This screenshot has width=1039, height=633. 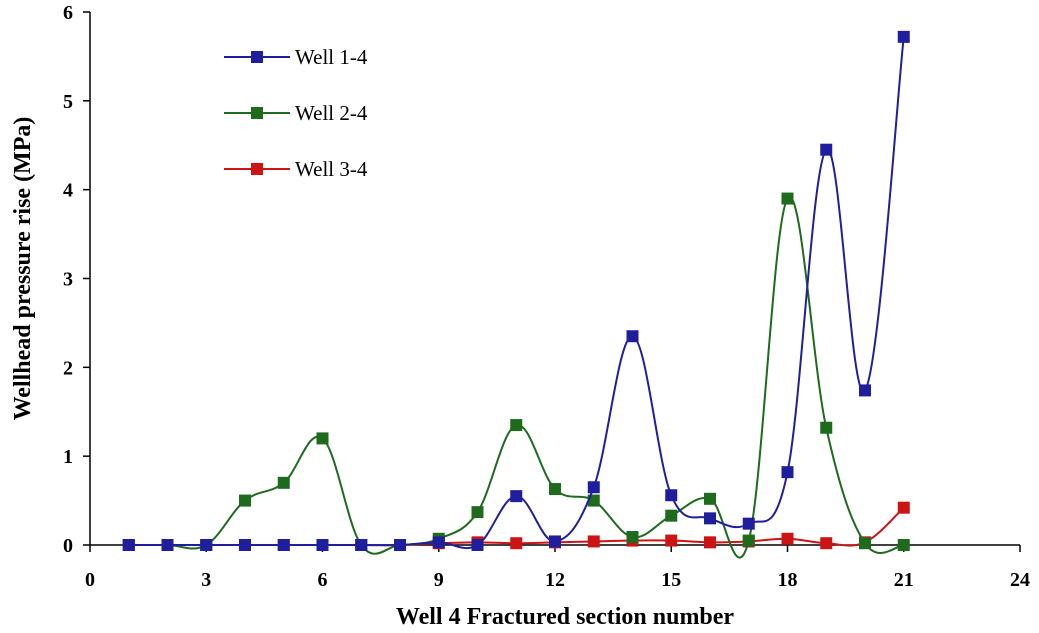 What do you see at coordinates (555, 580) in the screenshot?
I see `x-tick-label: 12` at bounding box center [555, 580].